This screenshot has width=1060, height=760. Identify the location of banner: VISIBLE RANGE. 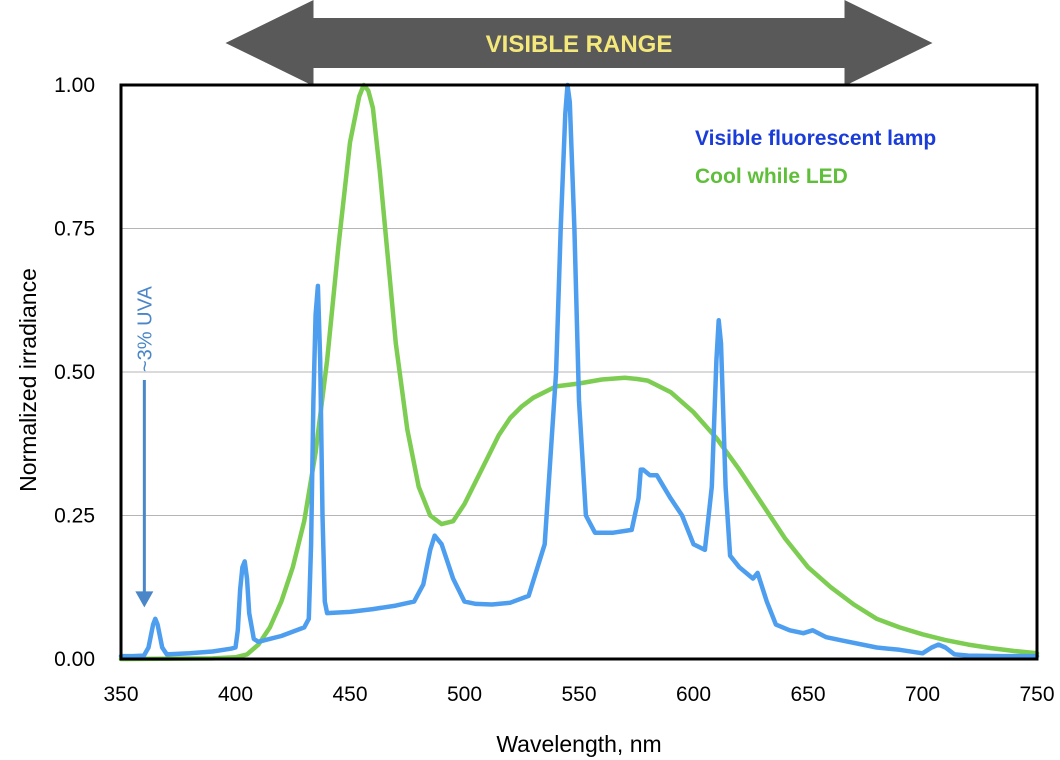
(579, 43).